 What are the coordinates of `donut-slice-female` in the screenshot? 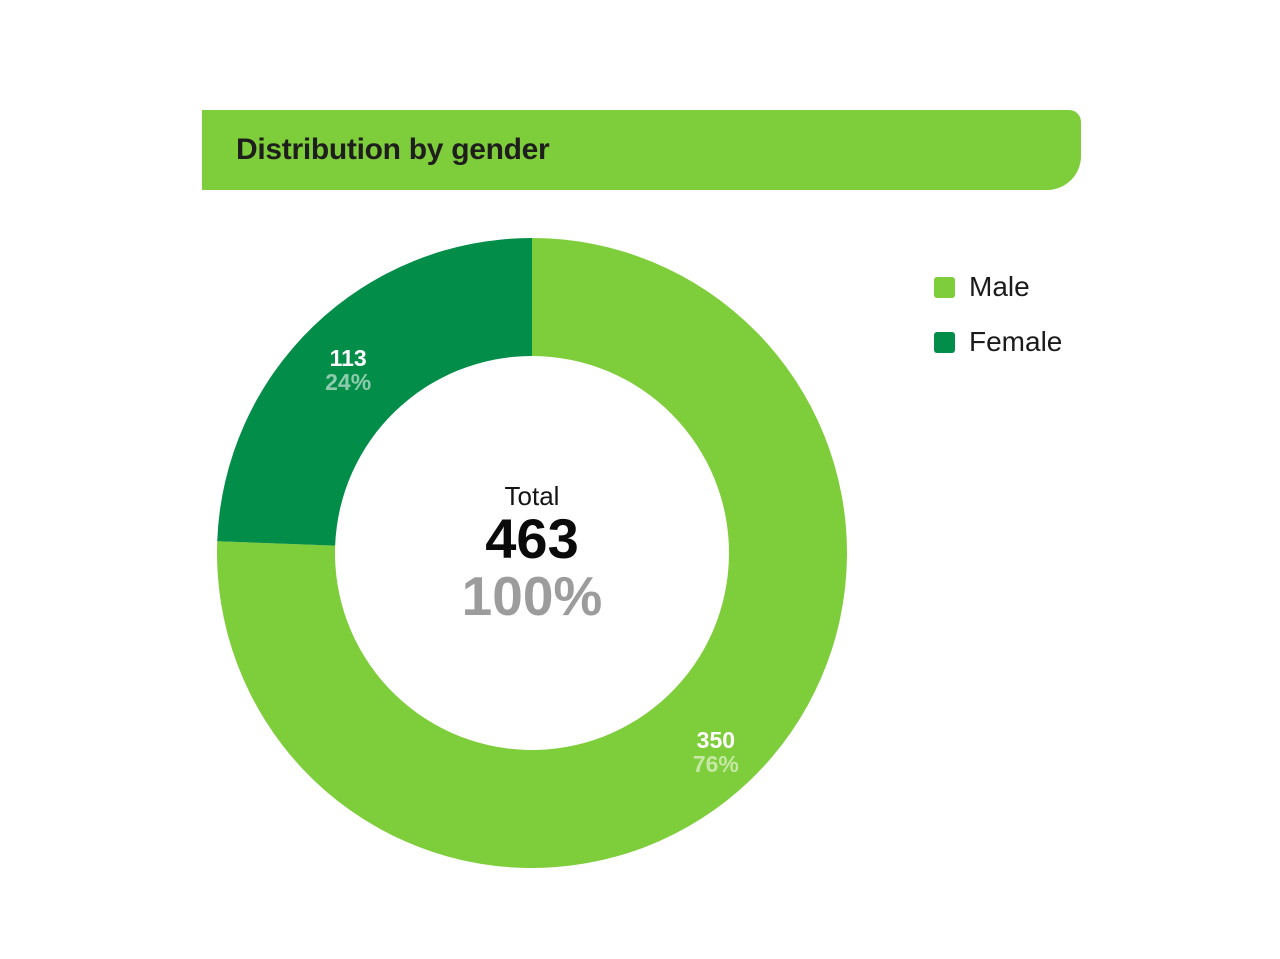 It's located at (374, 392).